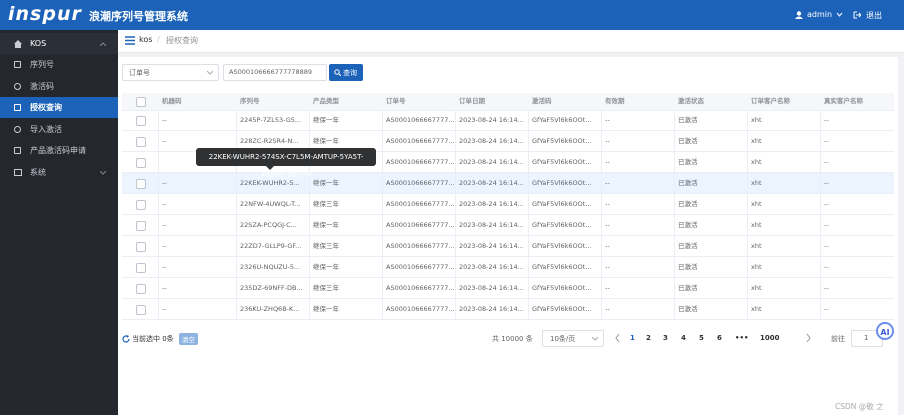 The height and width of the screenshot is (415, 904). Describe the element at coordinates (326, 246) in the screenshot. I see `table-cell: 继保三年` at that location.